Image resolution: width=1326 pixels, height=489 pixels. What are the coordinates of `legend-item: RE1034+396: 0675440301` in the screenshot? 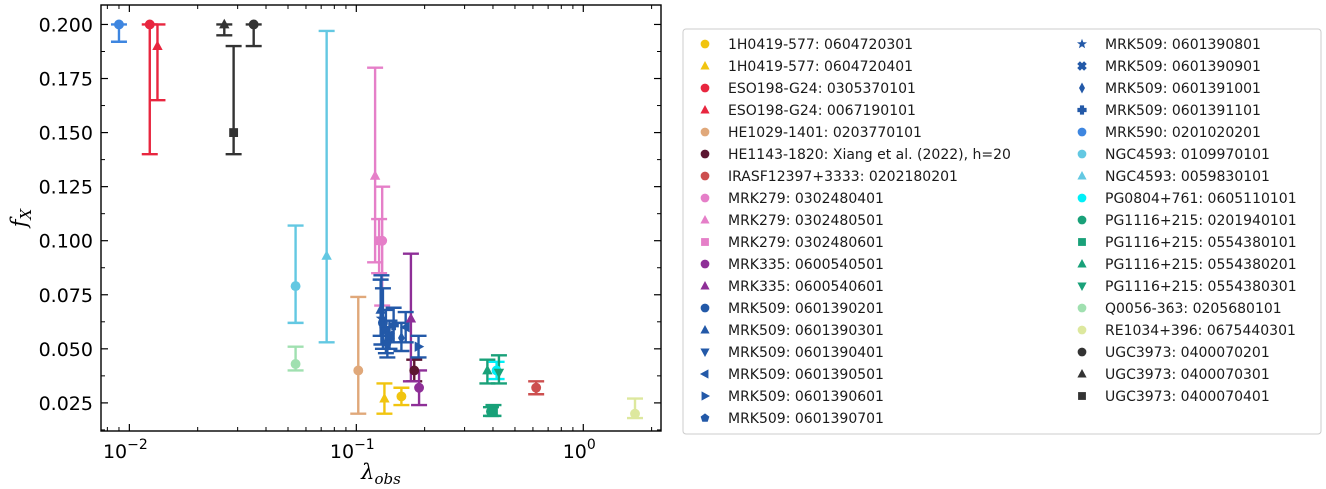 It's located at (1186, 331).